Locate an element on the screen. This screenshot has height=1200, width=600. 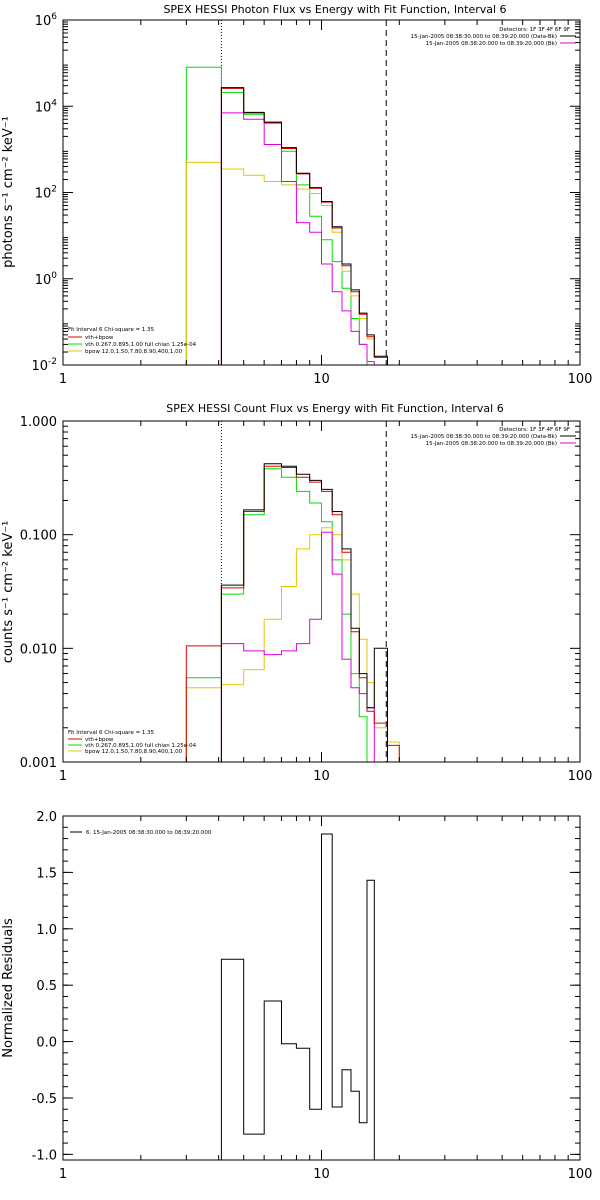
y-tick-label: 1.0 is located at coordinates (46, 930).